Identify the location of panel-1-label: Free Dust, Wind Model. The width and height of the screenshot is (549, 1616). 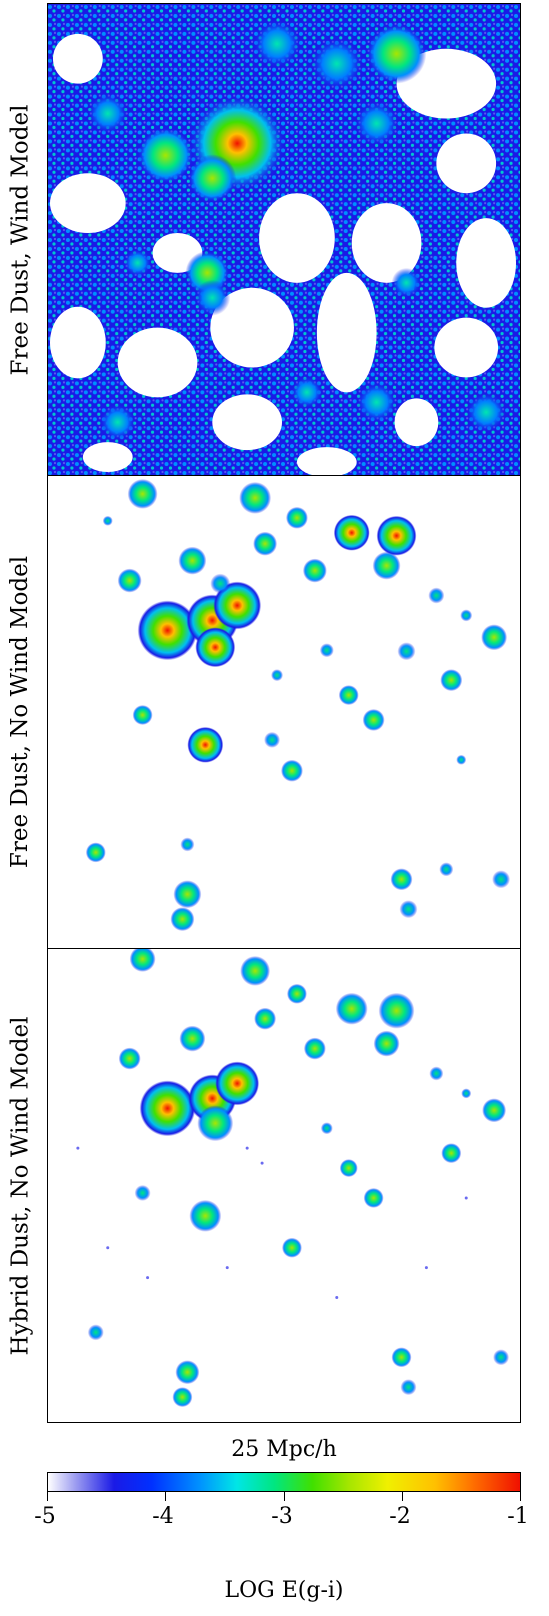
(20, 239).